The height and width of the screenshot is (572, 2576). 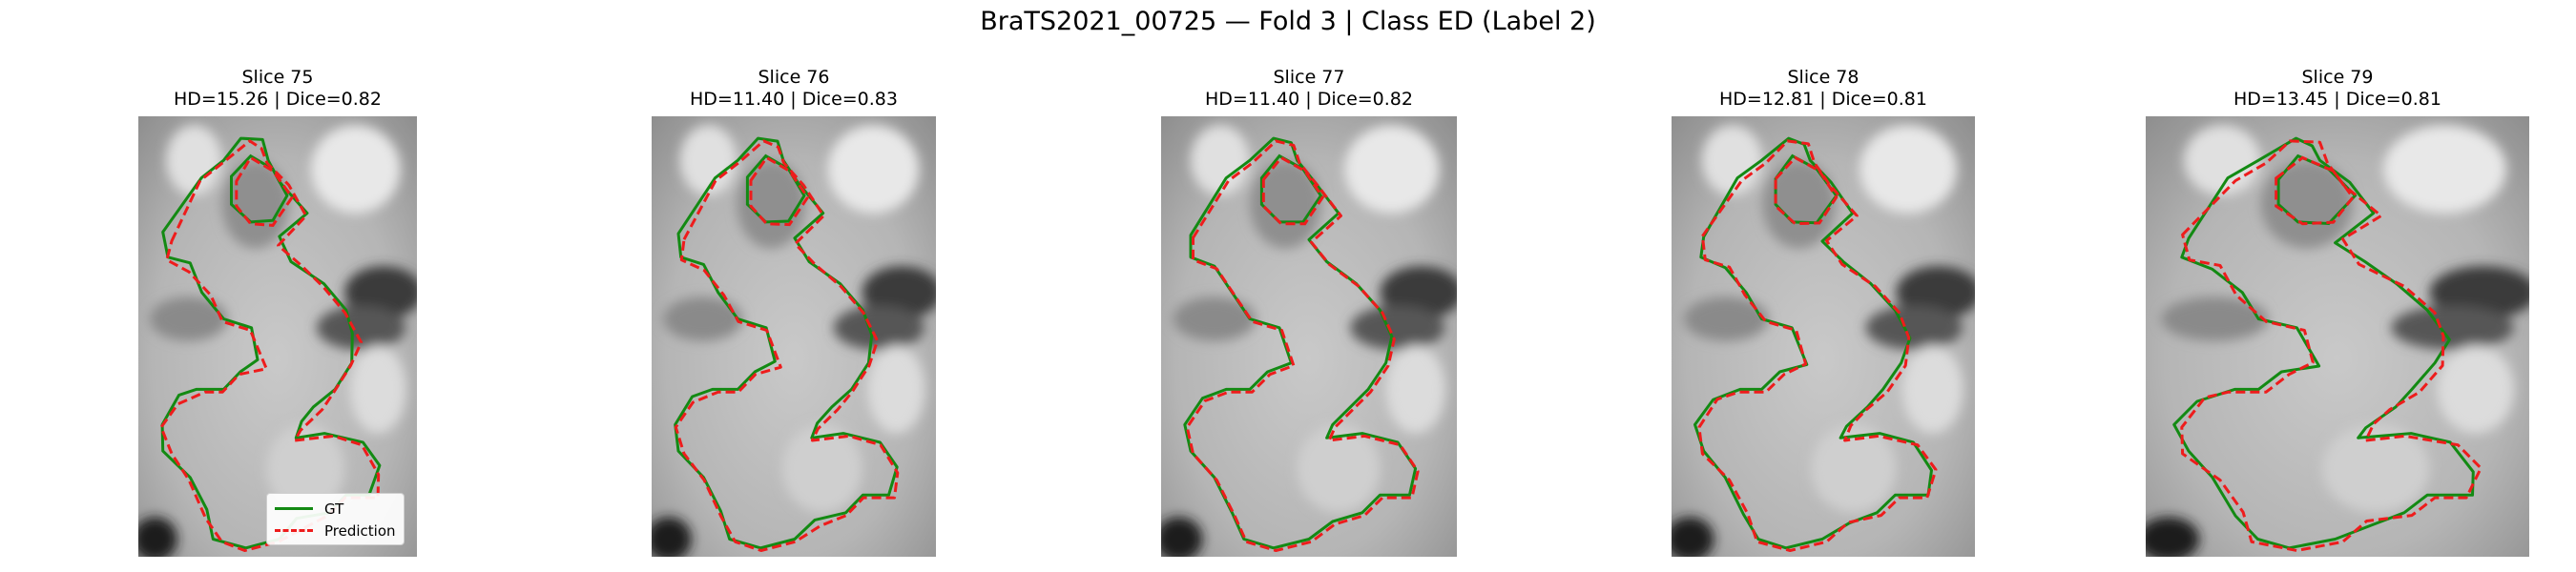 What do you see at coordinates (259, 188) in the screenshot?
I see `gt-contour-inner` at bounding box center [259, 188].